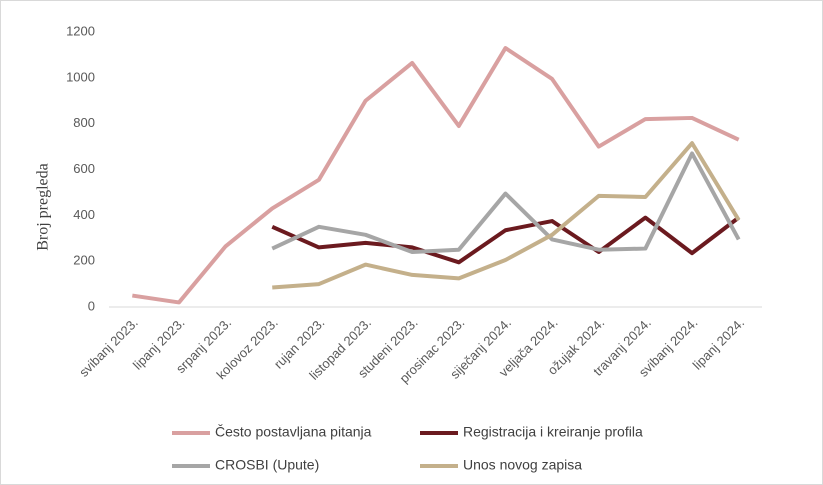  I want to click on y-axis-label: Broj pregleda, so click(43, 207).